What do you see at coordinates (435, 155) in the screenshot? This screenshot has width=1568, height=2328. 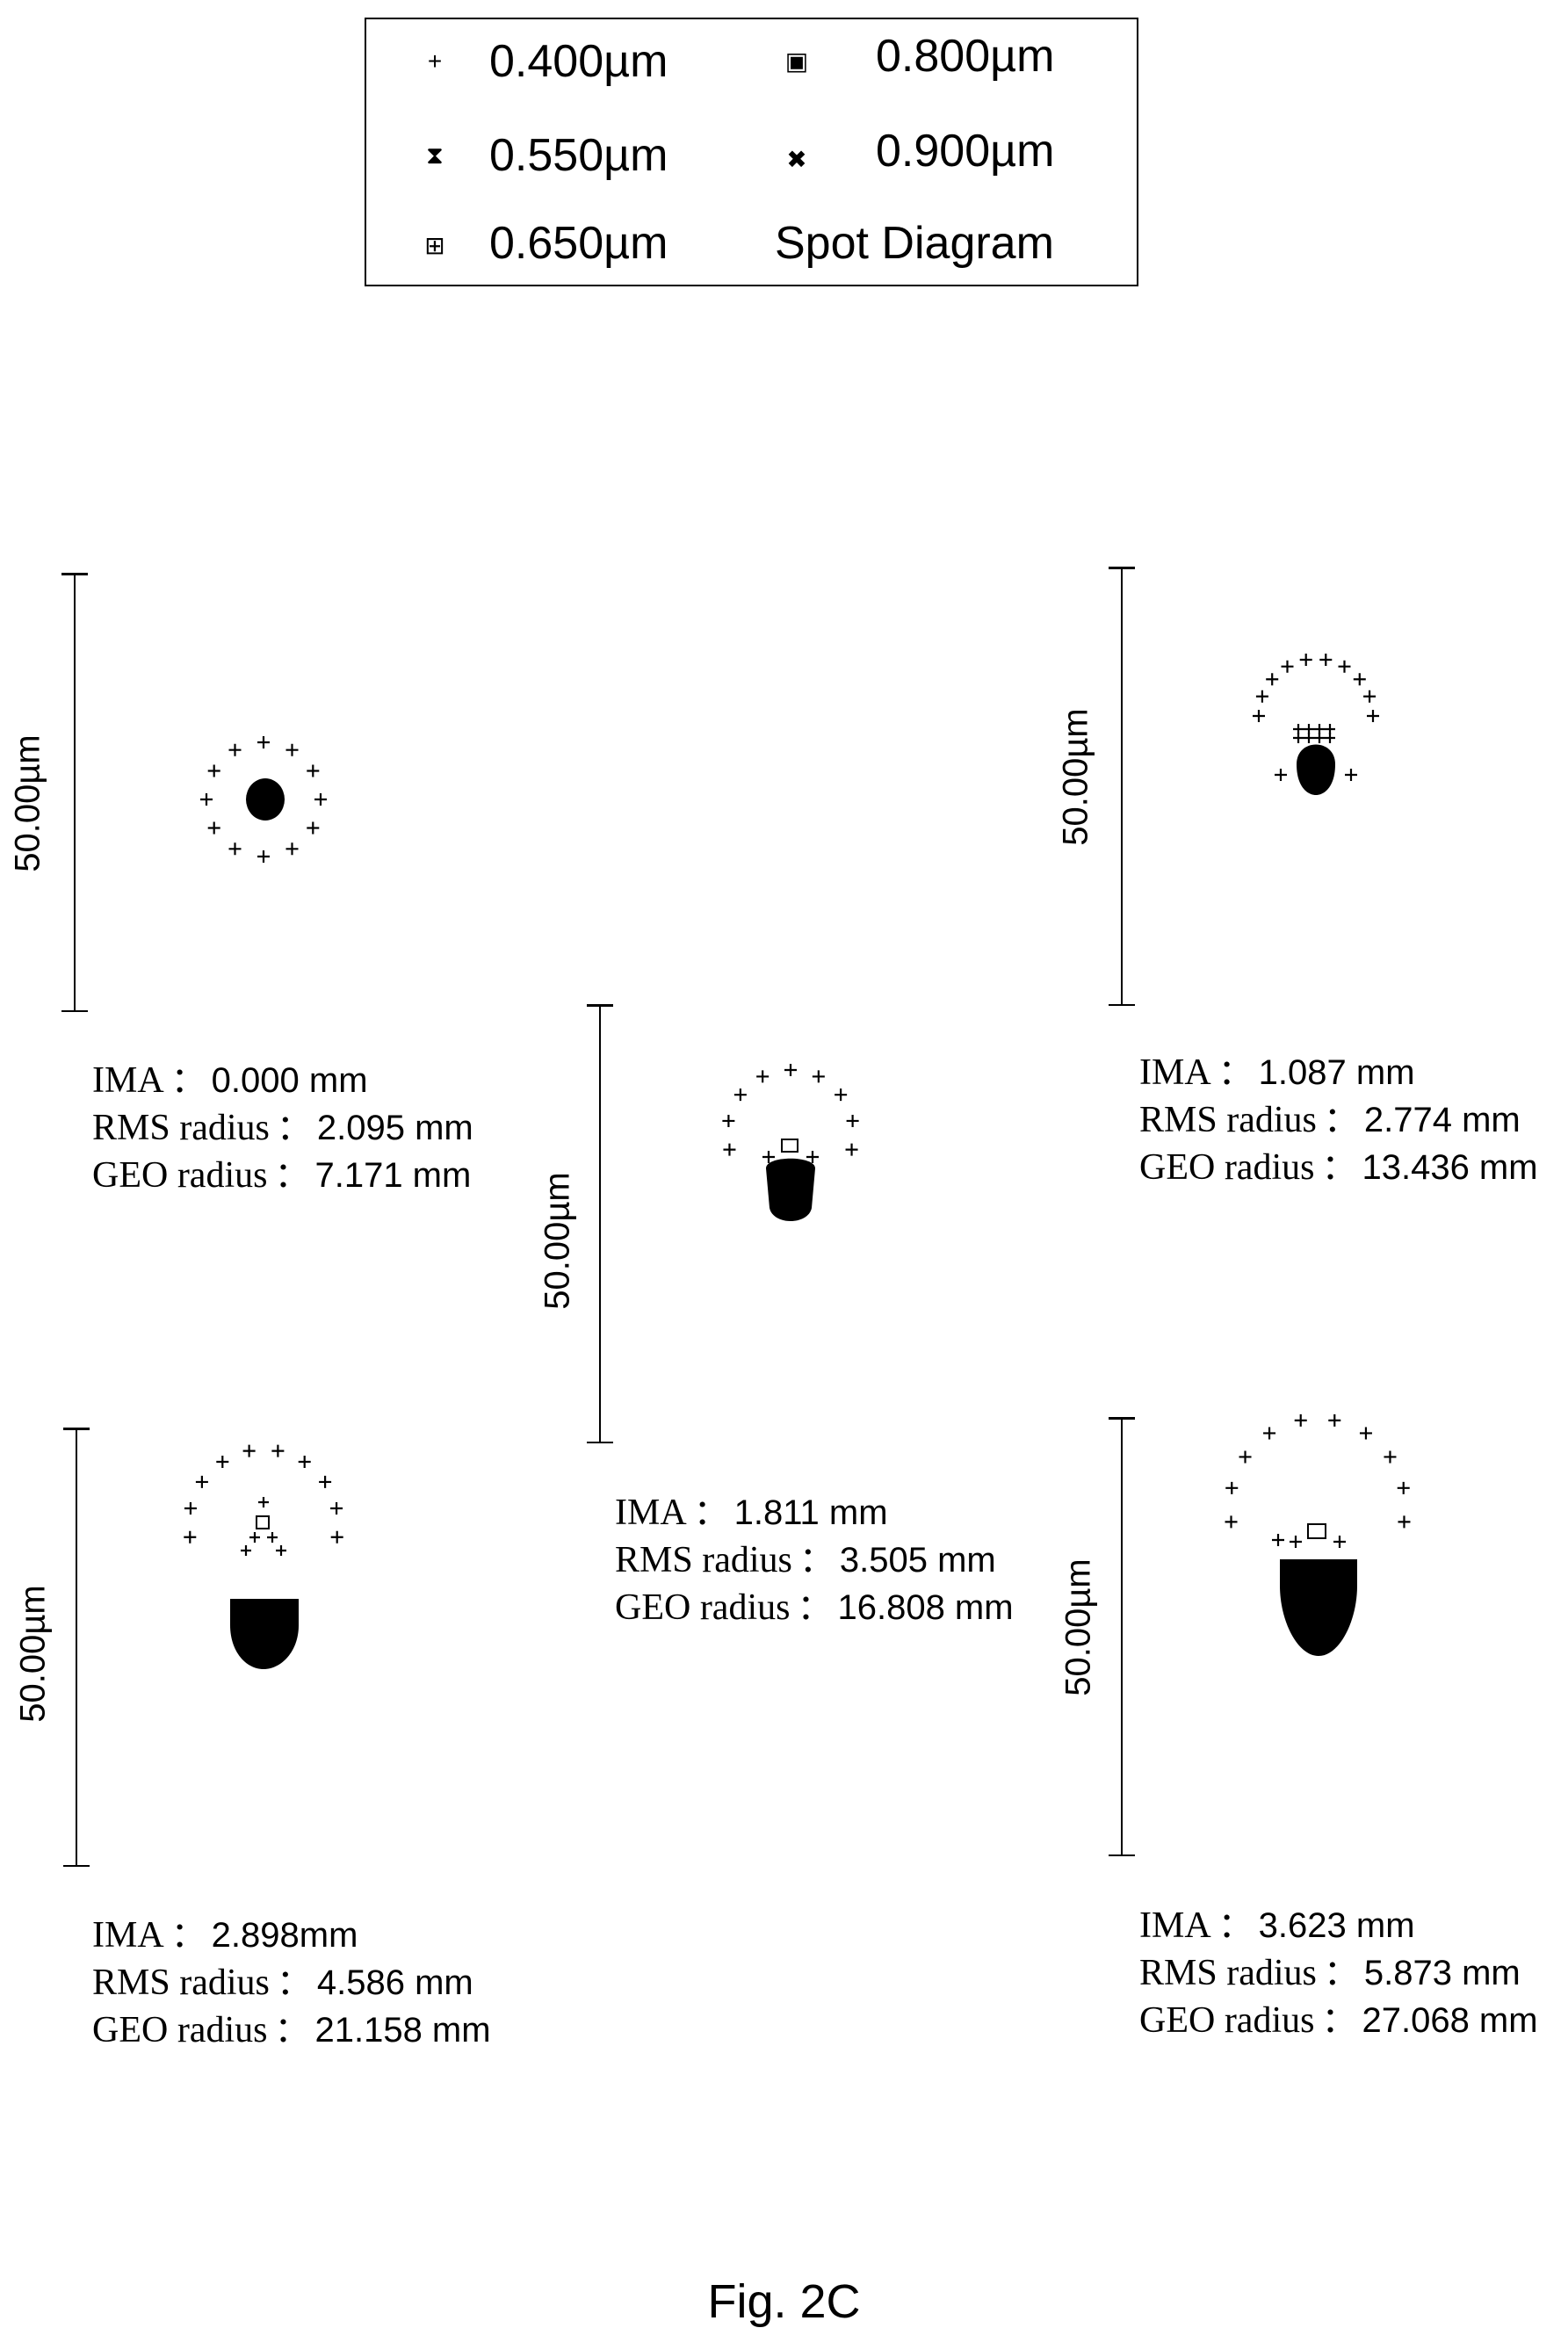 I see `hourglass-icon: ⧗` at bounding box center [435, 155].